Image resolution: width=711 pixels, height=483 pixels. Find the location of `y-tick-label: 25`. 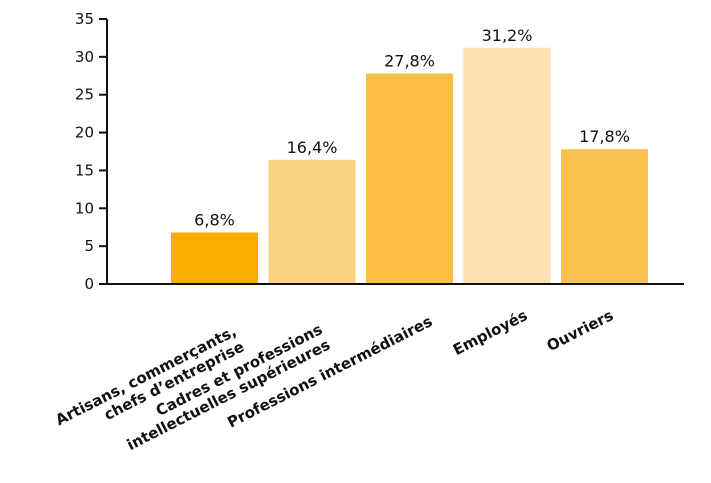

y-tick-label: 25 is located at coordinates (84, 95).